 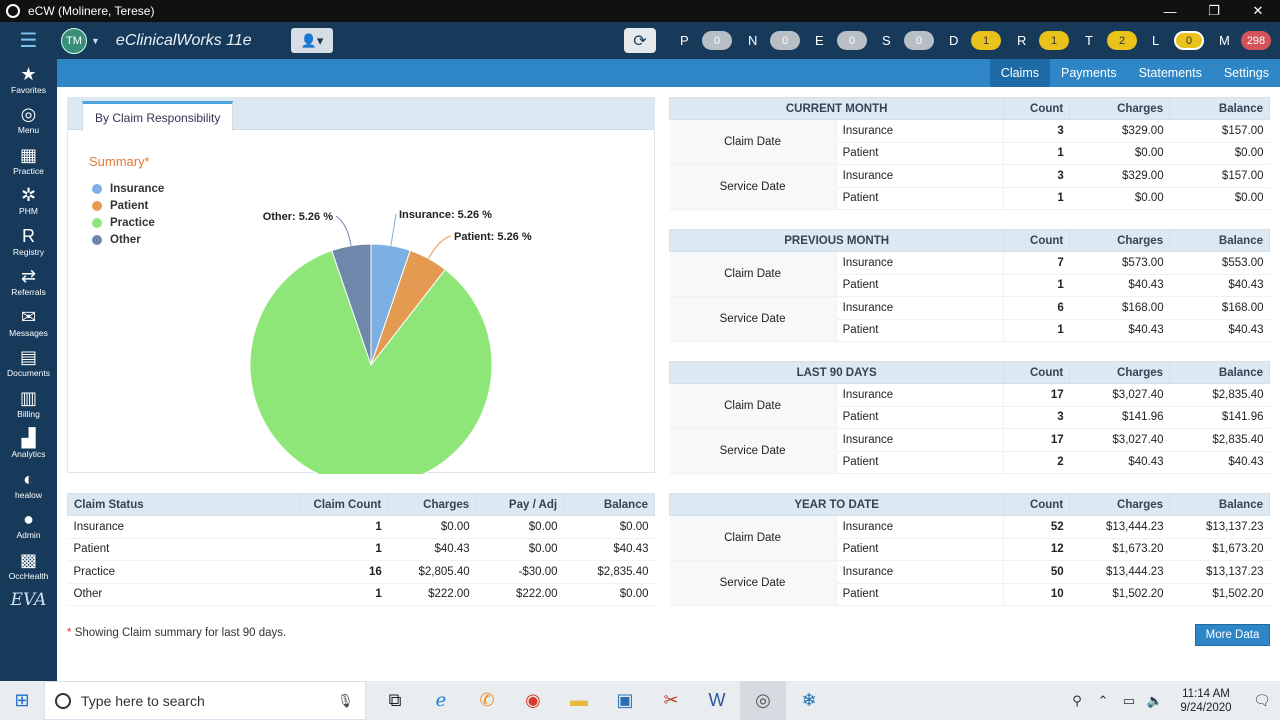 What do you see at coordinates (1077, 700) in the screenshot?
I see `people-icon: ⚲` at bounding box center [1077, 700].